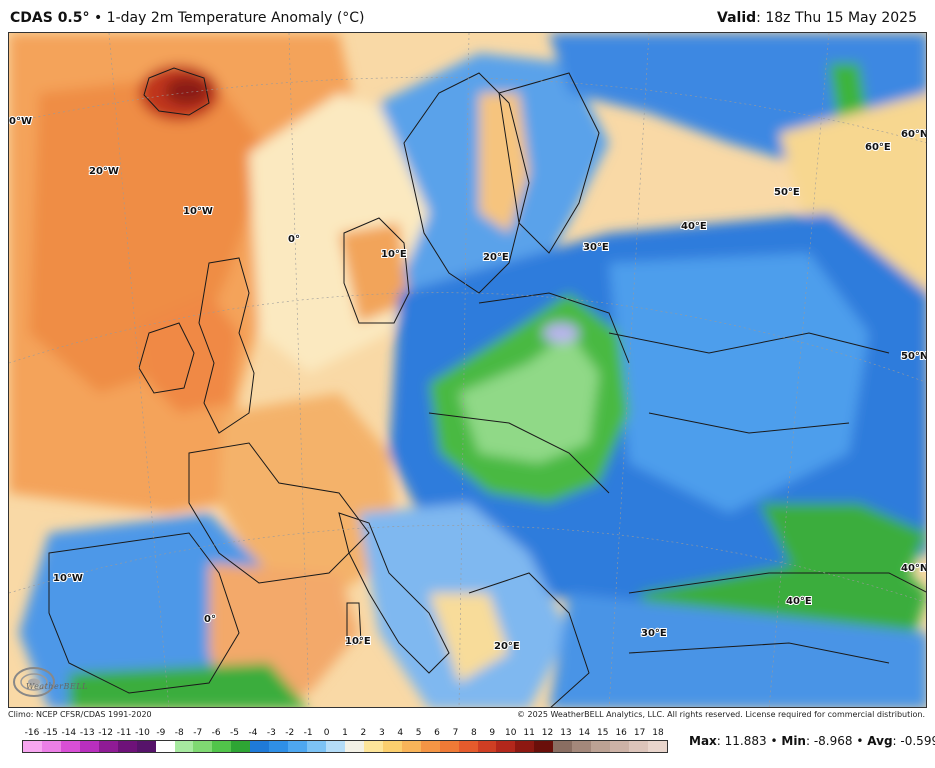  What do you see at coordinates (142, 733) in the screenshot?
I see `colorbar-tick-label: -10` at bounding box center [142, 733].